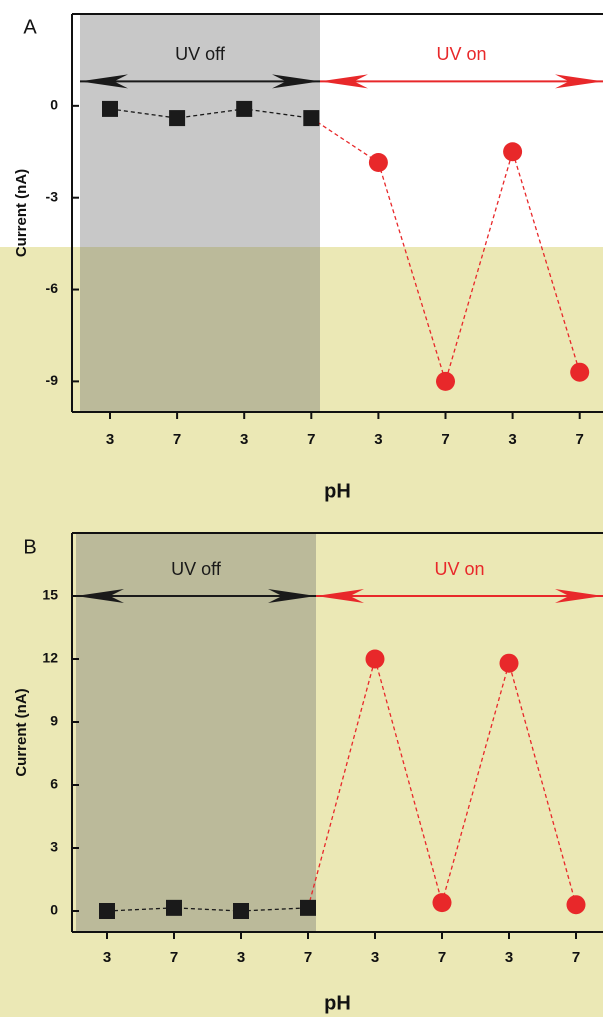 The height and width of the screenshot is (1017, 603). Describe the element at coordinates (52, 288) in the screenshot. I see `y-tick-label: -6` at that location.